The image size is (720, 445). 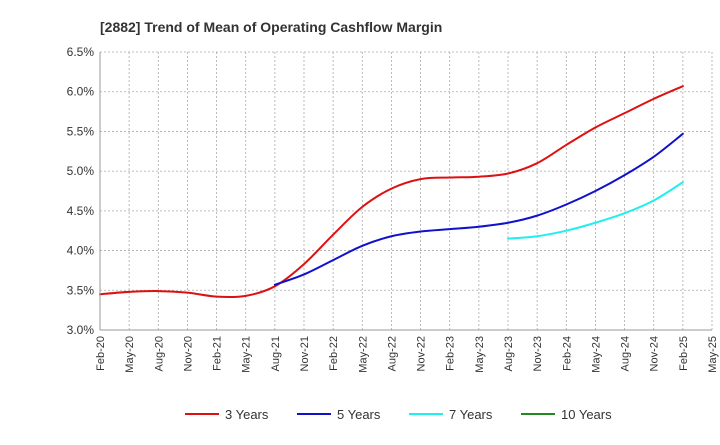 I want to click on x-tick-label: Nov-24, so click(x=655, y=353).